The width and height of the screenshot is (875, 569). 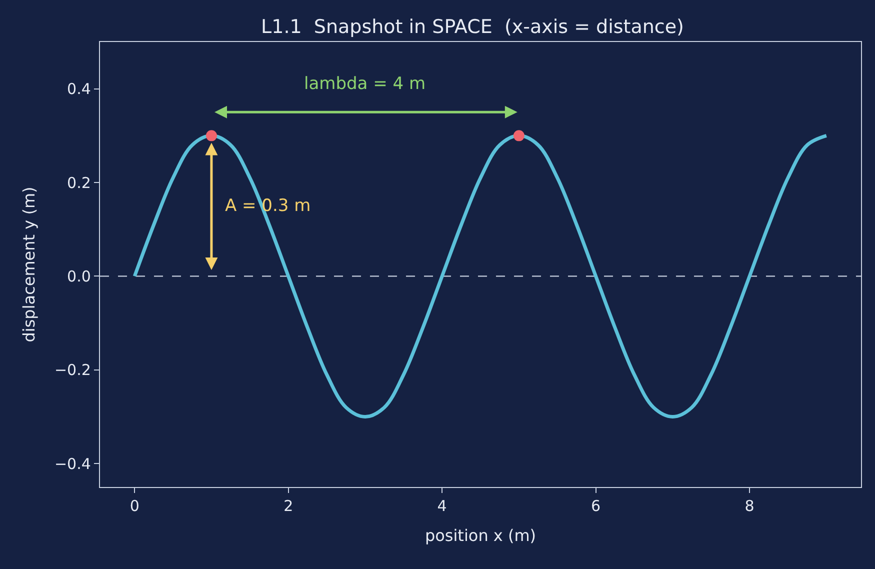 I want to click on x-axis-title: position x (m), so click(x=480, y=535).